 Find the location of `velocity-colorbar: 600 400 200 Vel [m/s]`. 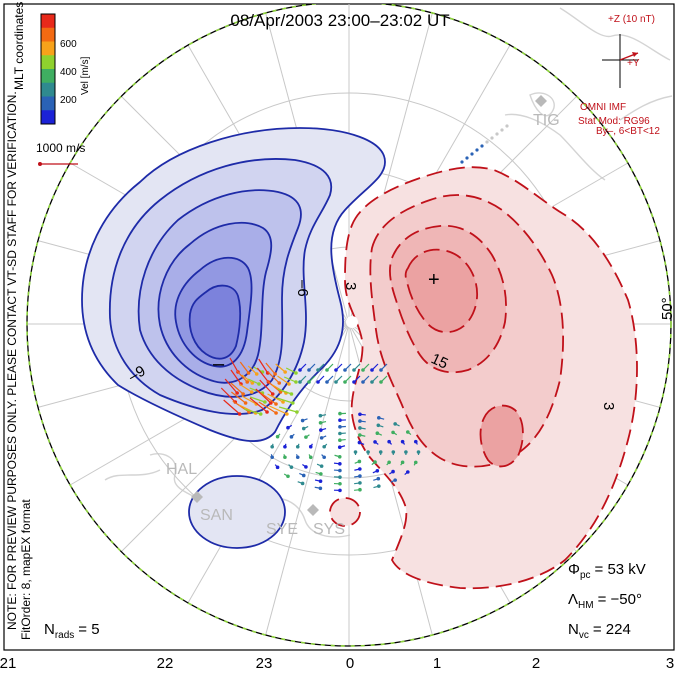

velocity-colorbar: 600 400 200 Vel [m/s] is located at coordinates (65, 69).